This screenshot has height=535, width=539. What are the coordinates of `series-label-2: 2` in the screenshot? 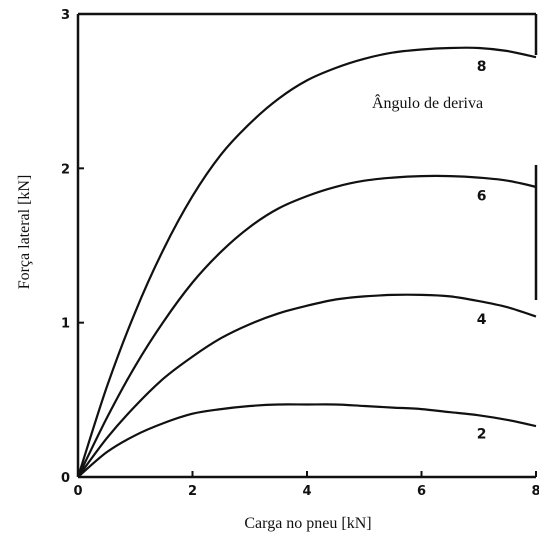 It's located at (482, 434).